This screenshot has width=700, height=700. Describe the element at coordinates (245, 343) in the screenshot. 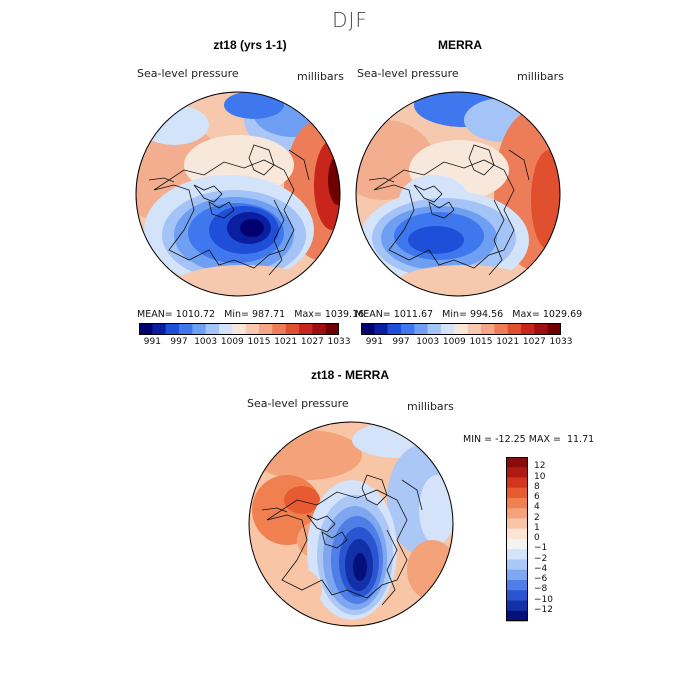

I see `colorbar-model-labels: 991 997 1003 1009 1015 1021 1027 1033` at that location.